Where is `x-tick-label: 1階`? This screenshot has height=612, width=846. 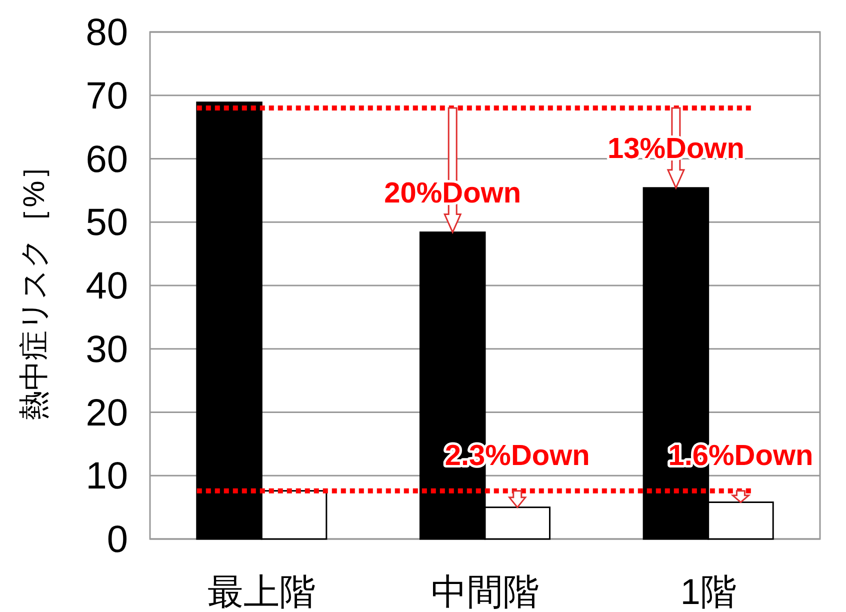
x-tick-label: 1階 is located at coordinates (708, 591).